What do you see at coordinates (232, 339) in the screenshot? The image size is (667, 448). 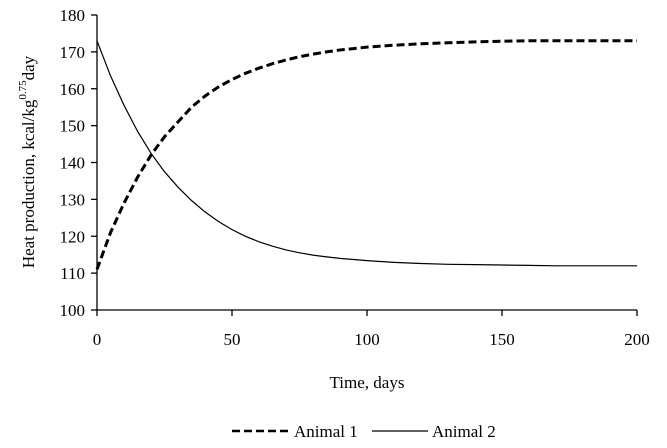 I see `x-tick-label: 50` at bounding box center [232, 339].